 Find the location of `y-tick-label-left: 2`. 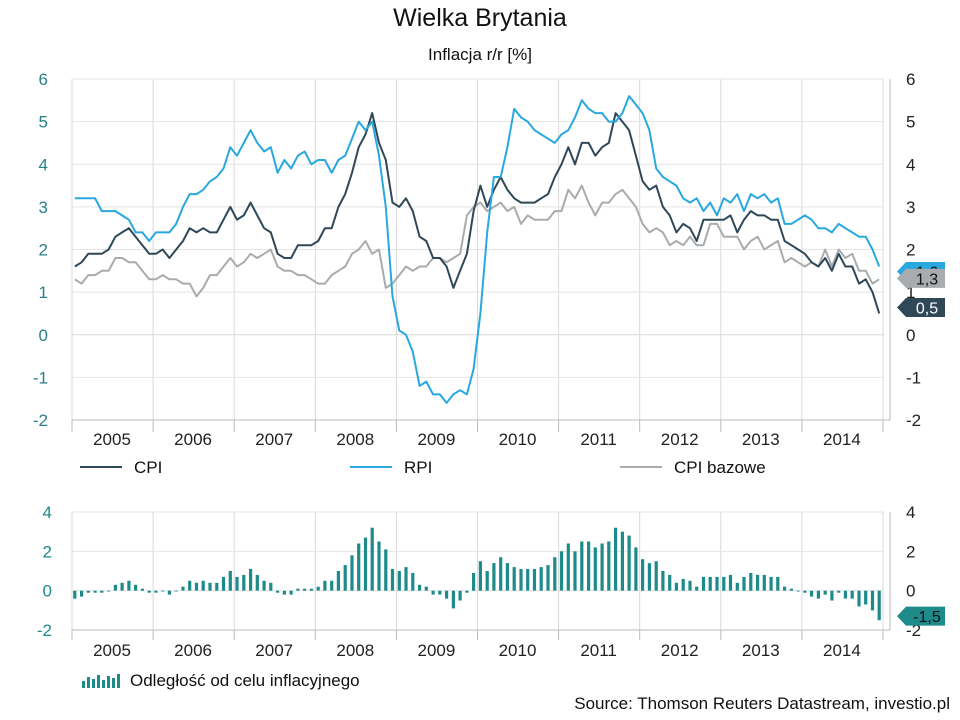

y-tick-label-left: 2 is located at coordinates (43, 250).